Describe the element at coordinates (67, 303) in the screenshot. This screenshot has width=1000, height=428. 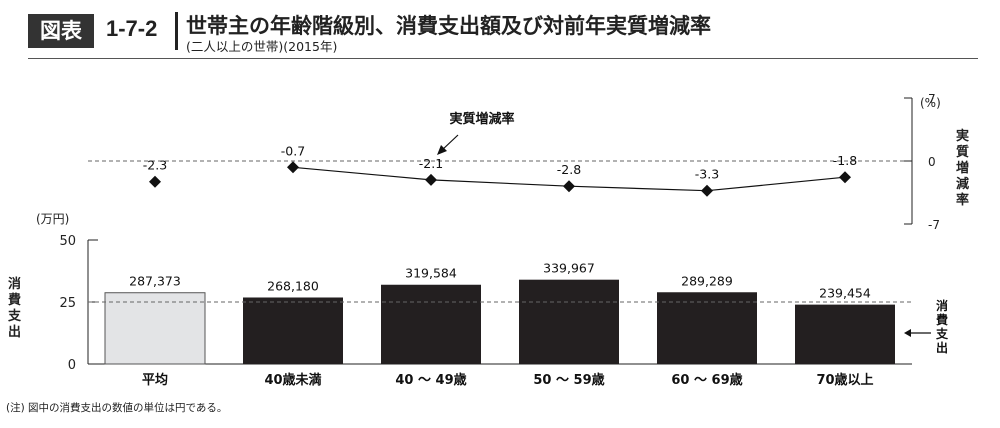
I see `expense-axis-tick-label: 25` at that location.